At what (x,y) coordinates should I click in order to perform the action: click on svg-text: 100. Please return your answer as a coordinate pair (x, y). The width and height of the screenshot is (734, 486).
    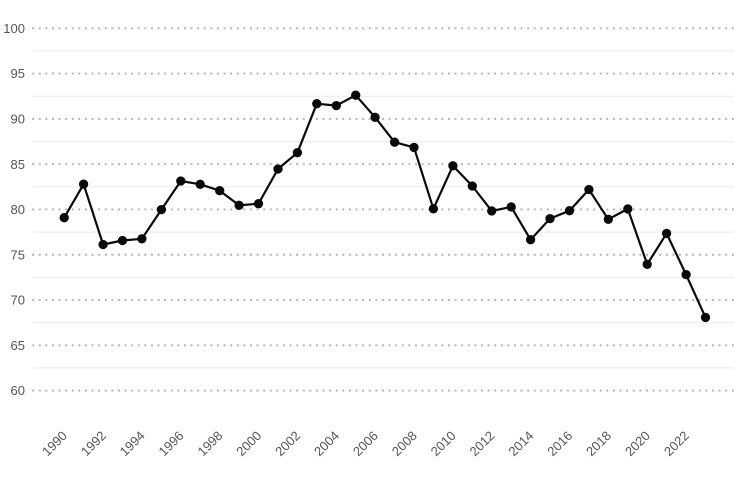
    Looking at the image, I should click on (14, 28).